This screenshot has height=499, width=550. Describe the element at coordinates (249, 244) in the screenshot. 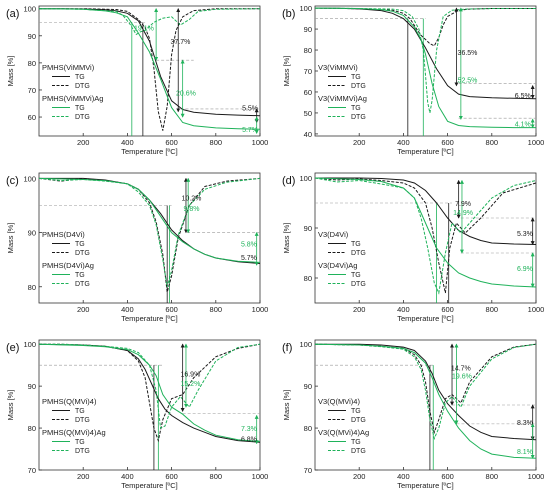

I see `mass-loss-label: 5.8%` at that location.